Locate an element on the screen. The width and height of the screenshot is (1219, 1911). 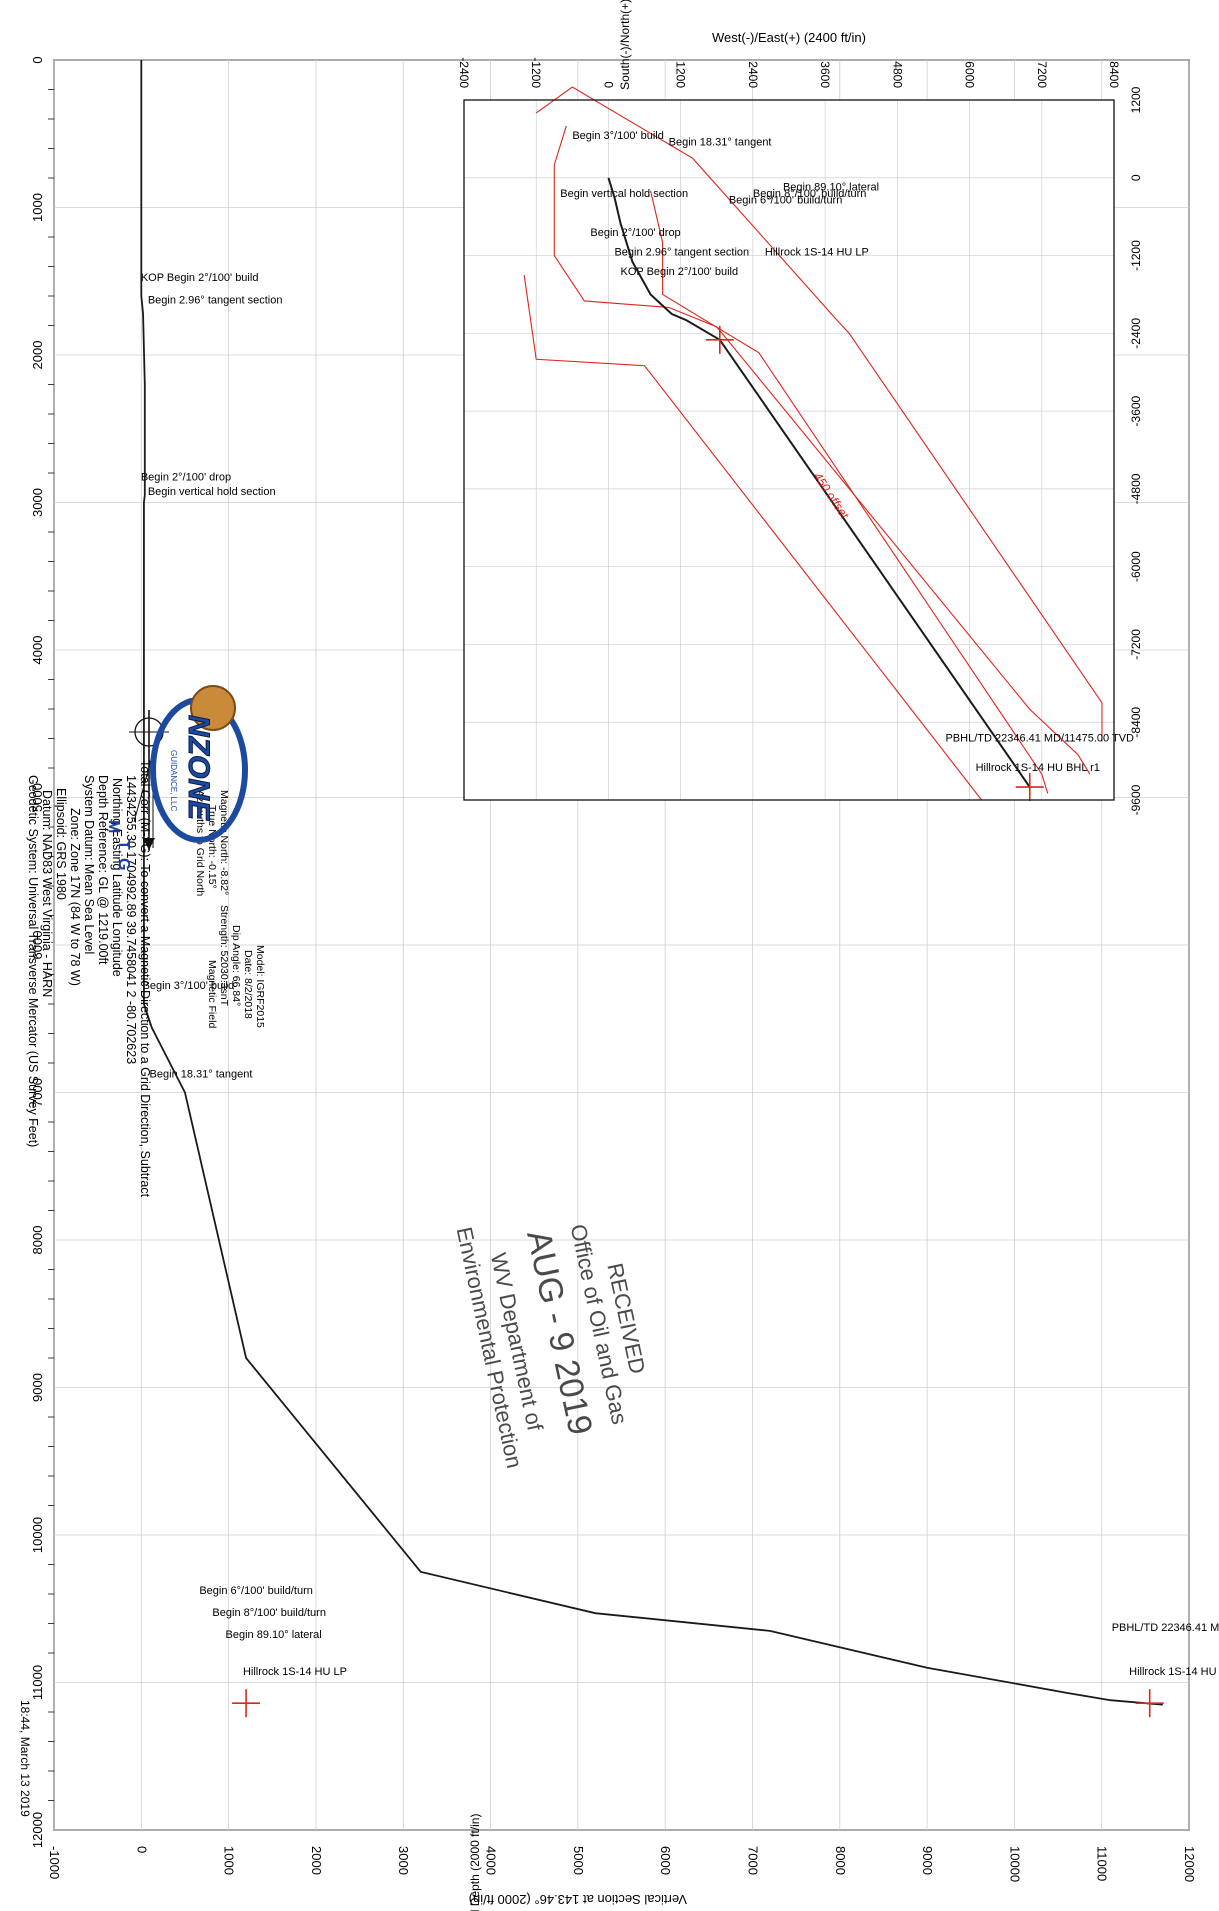
vs-tick-label: 1000 is located at coordinates (229, 1860).